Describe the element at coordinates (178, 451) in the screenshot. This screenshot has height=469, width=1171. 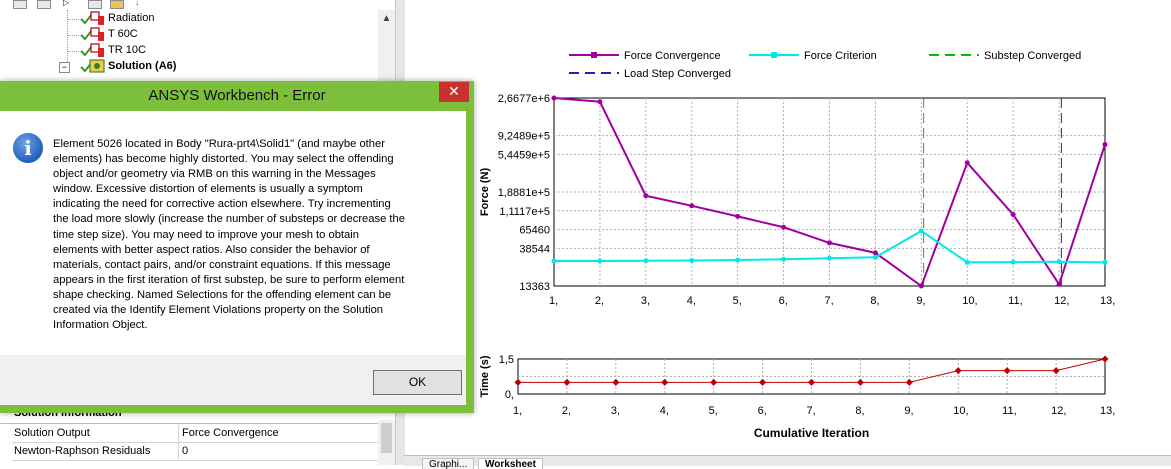
I see `cell-divider` at that location.